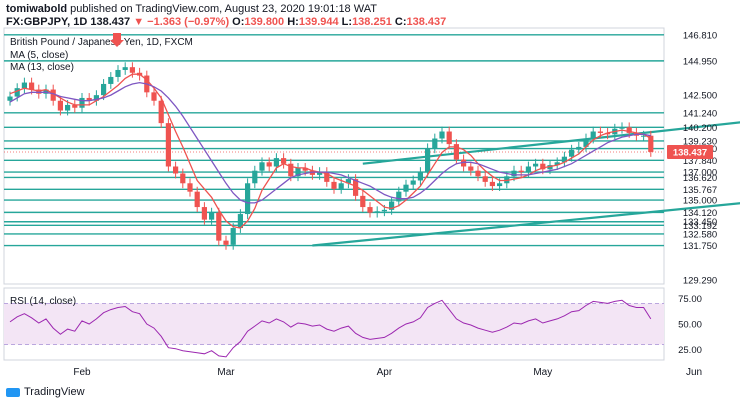  I want to click on legend-title: British Pound / Japanese Yen, 1D, FXCM, so click(101, 42).